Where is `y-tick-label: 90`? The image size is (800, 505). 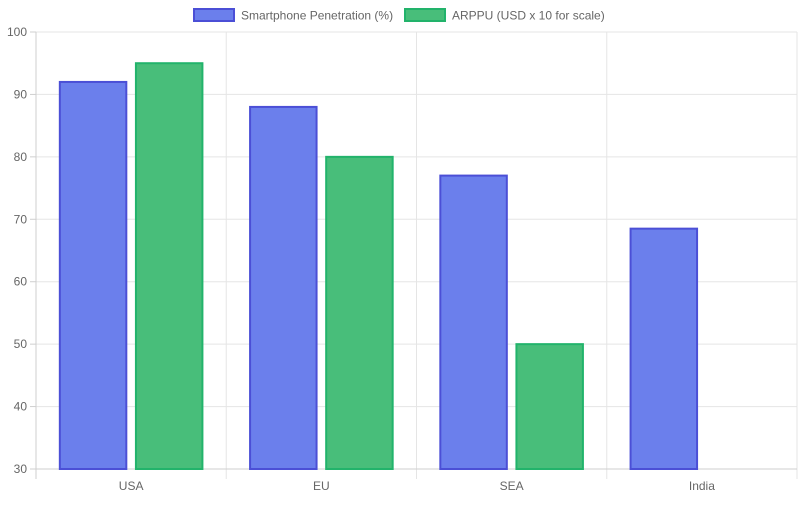 y-tick-label: 90 is located at coordinates (21, 94).